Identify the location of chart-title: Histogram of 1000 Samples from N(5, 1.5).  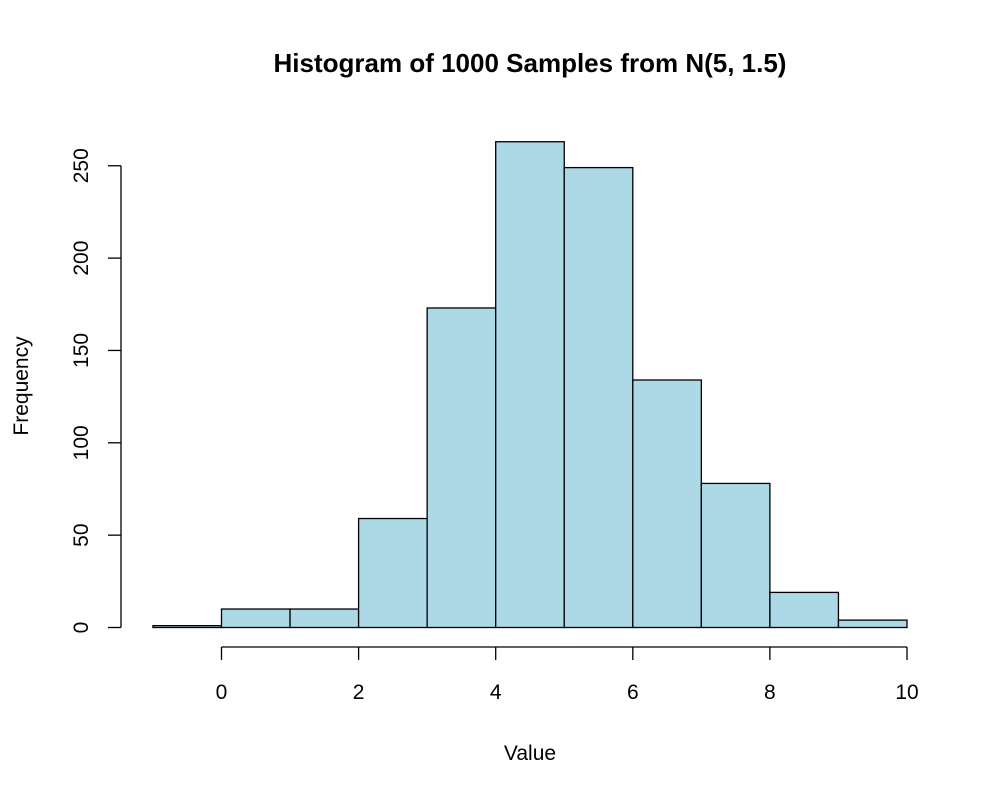
(530, 63).